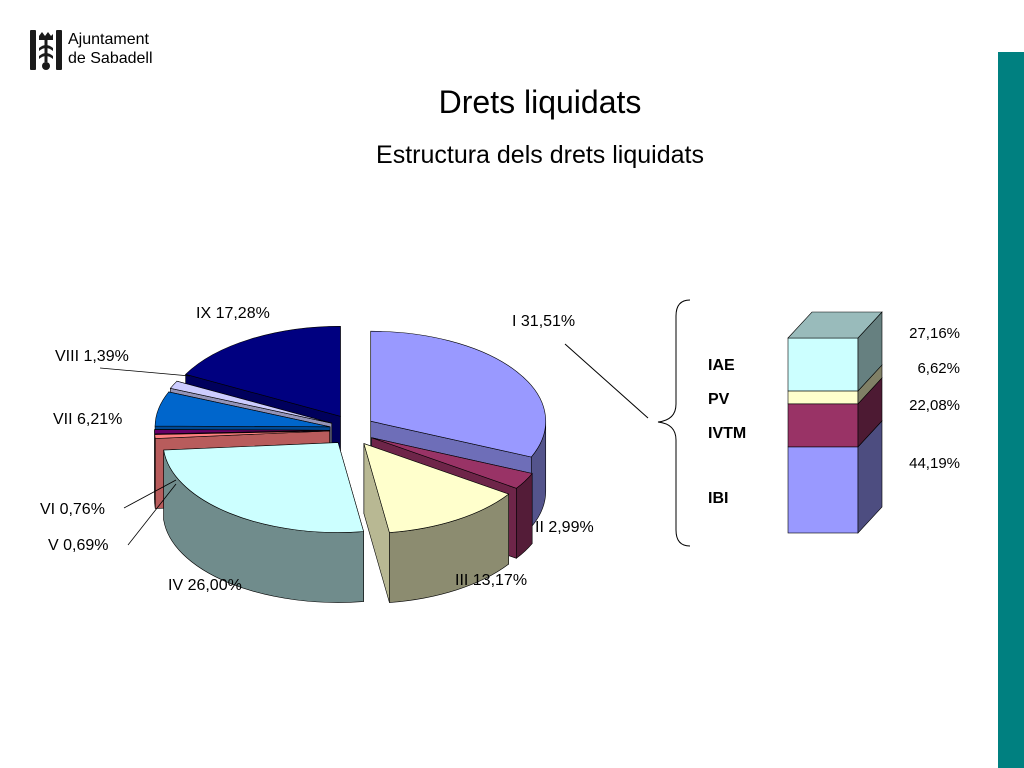 The image size is (1024, 768). What do you see at coordinates (721, 365) in the screenshot?
I see `bar-label-iae: IAE` at bounding box center [721, 365].